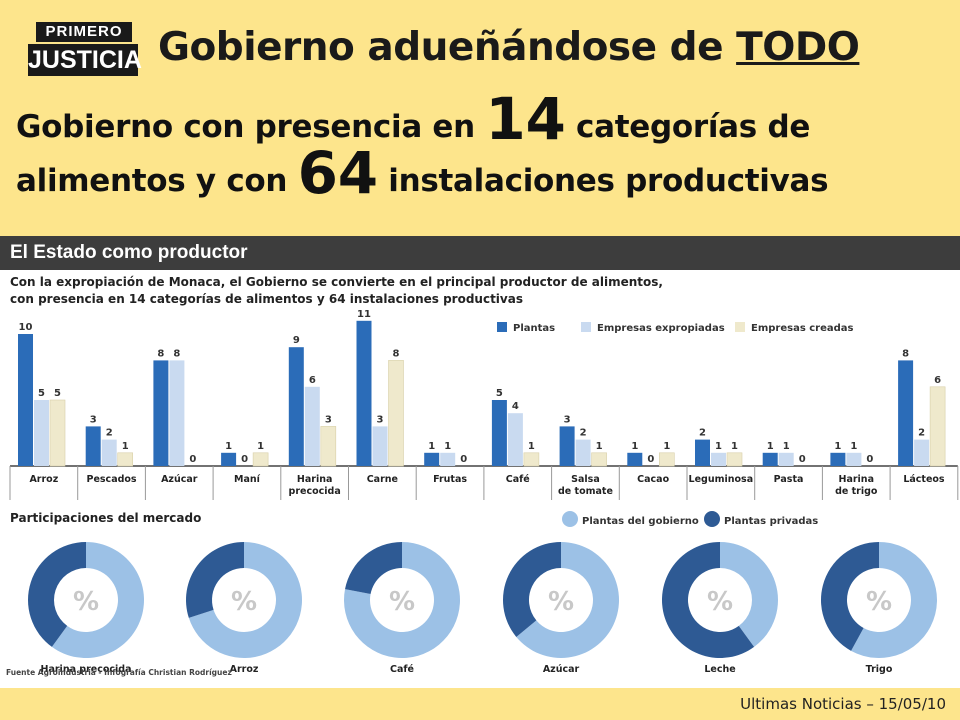 The width and height of the screenshot is (960, 720). Describe the element at coordinates (771, 521) in the screenshot. I see `legend-privadas-label: Plantas privadas` at that location.